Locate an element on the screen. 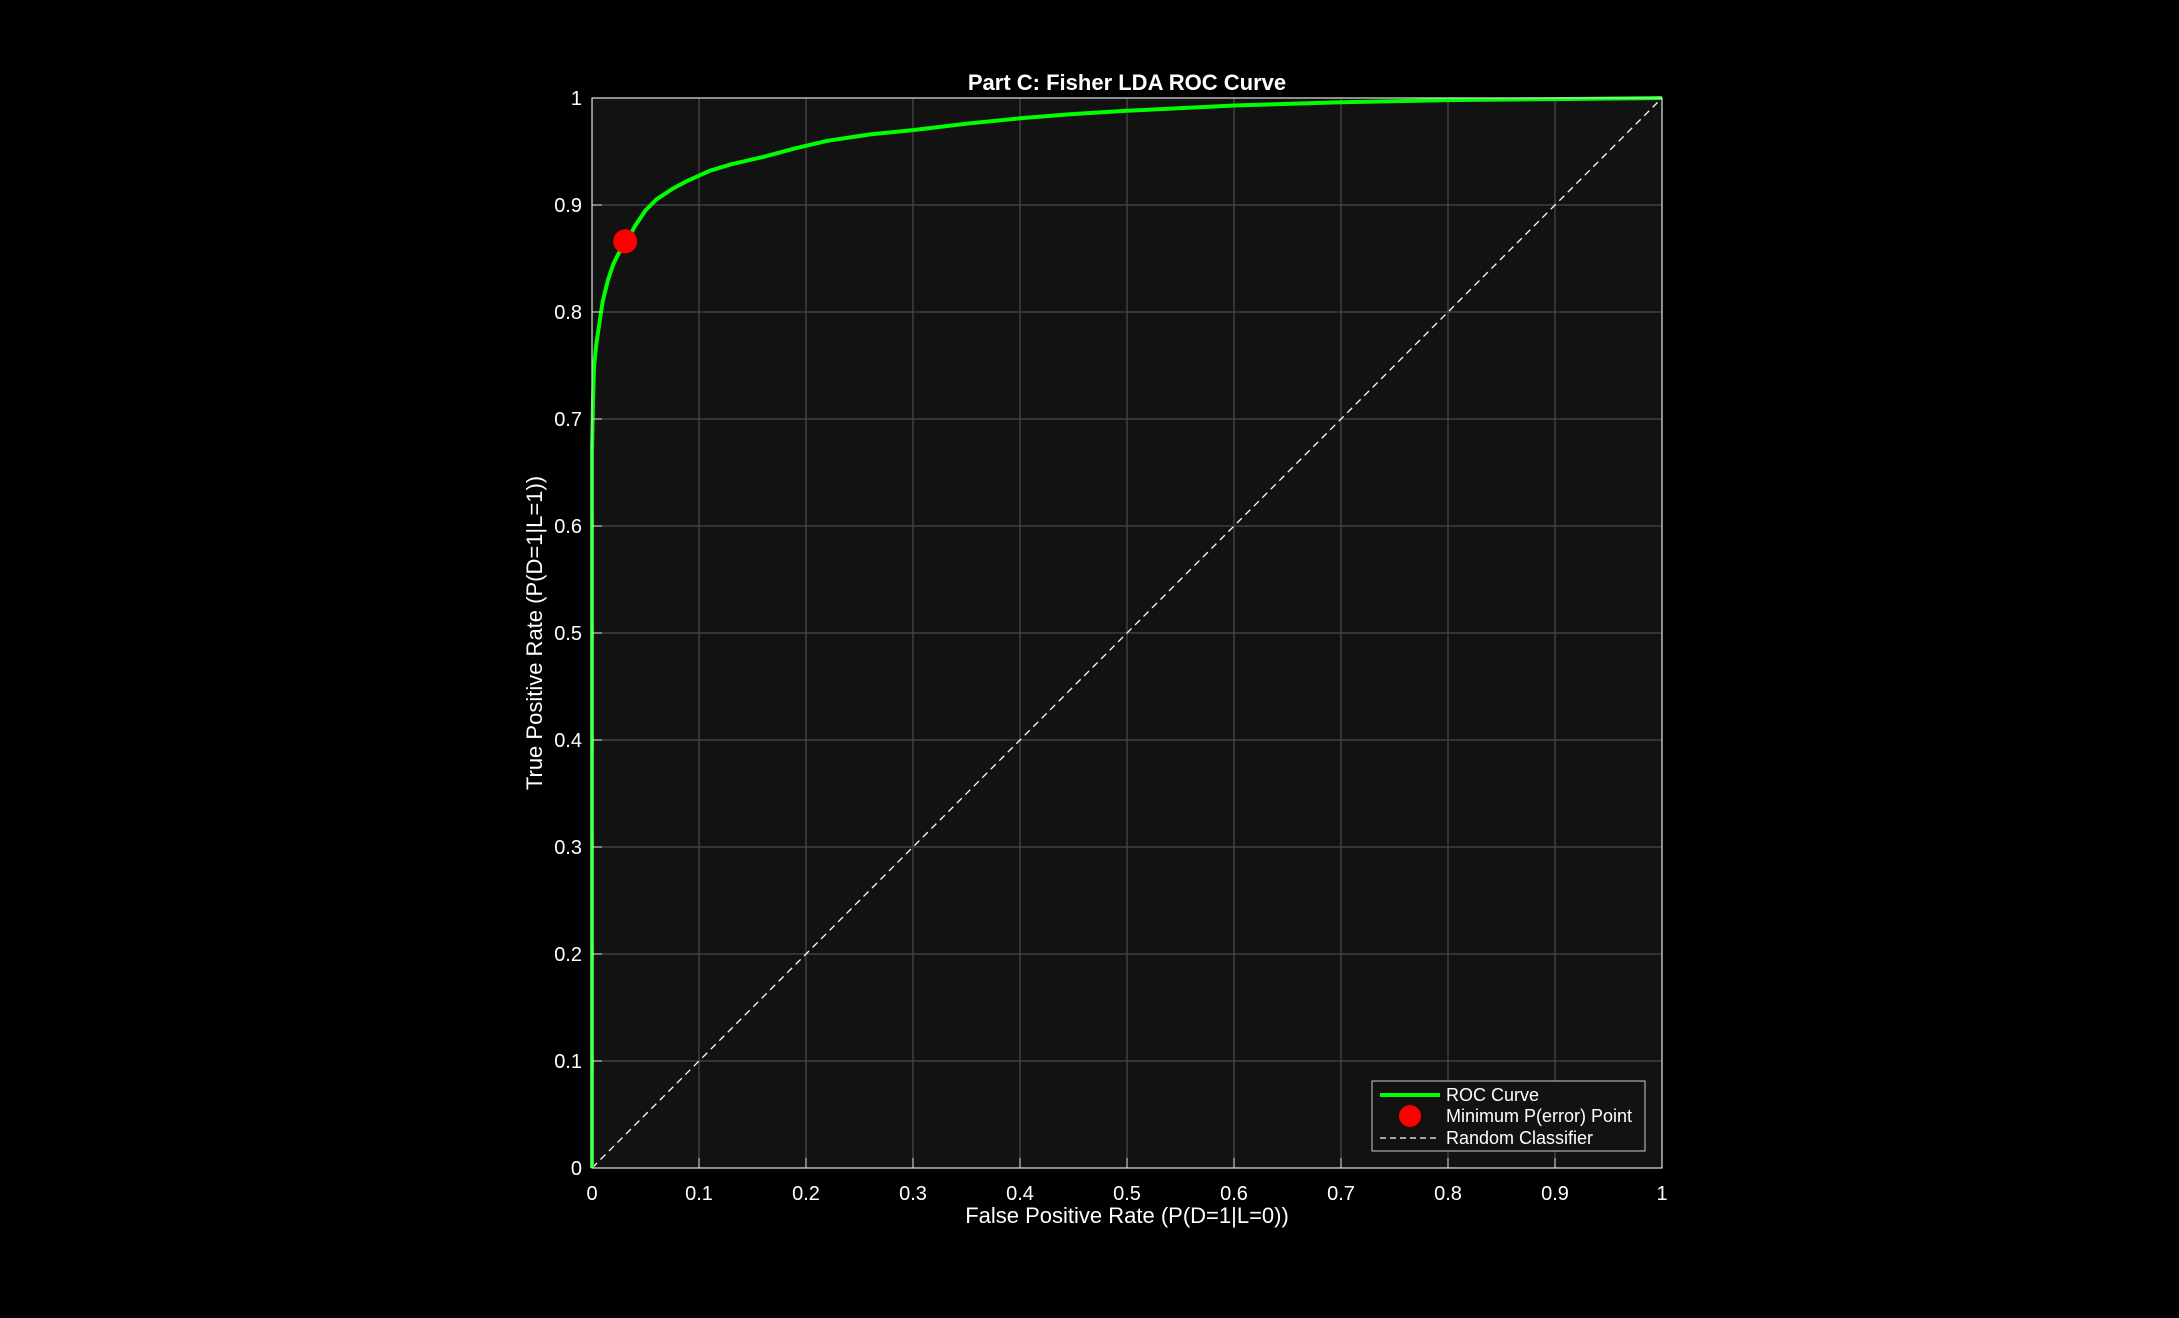  x-axis-label: False Positive Rate (P(D=1|L=0)) is located at coordinates (1127, 1215).